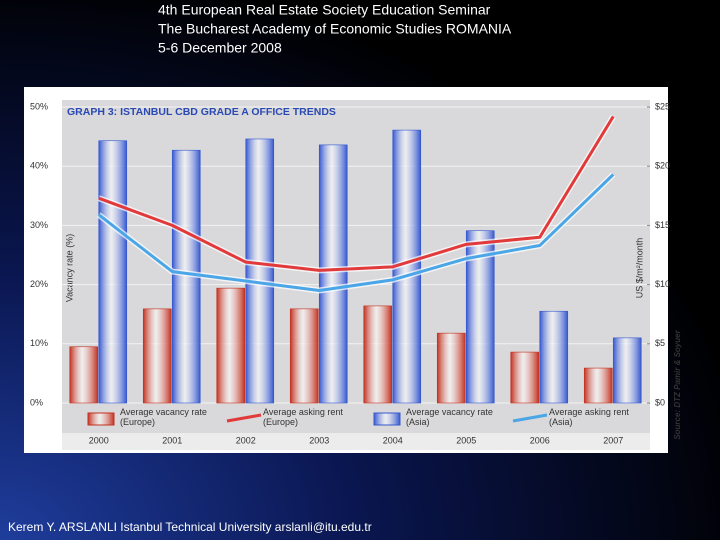 This screenshot has height=540, width=720. I want to click on y2-tick-label: $25, so click(662, 106).